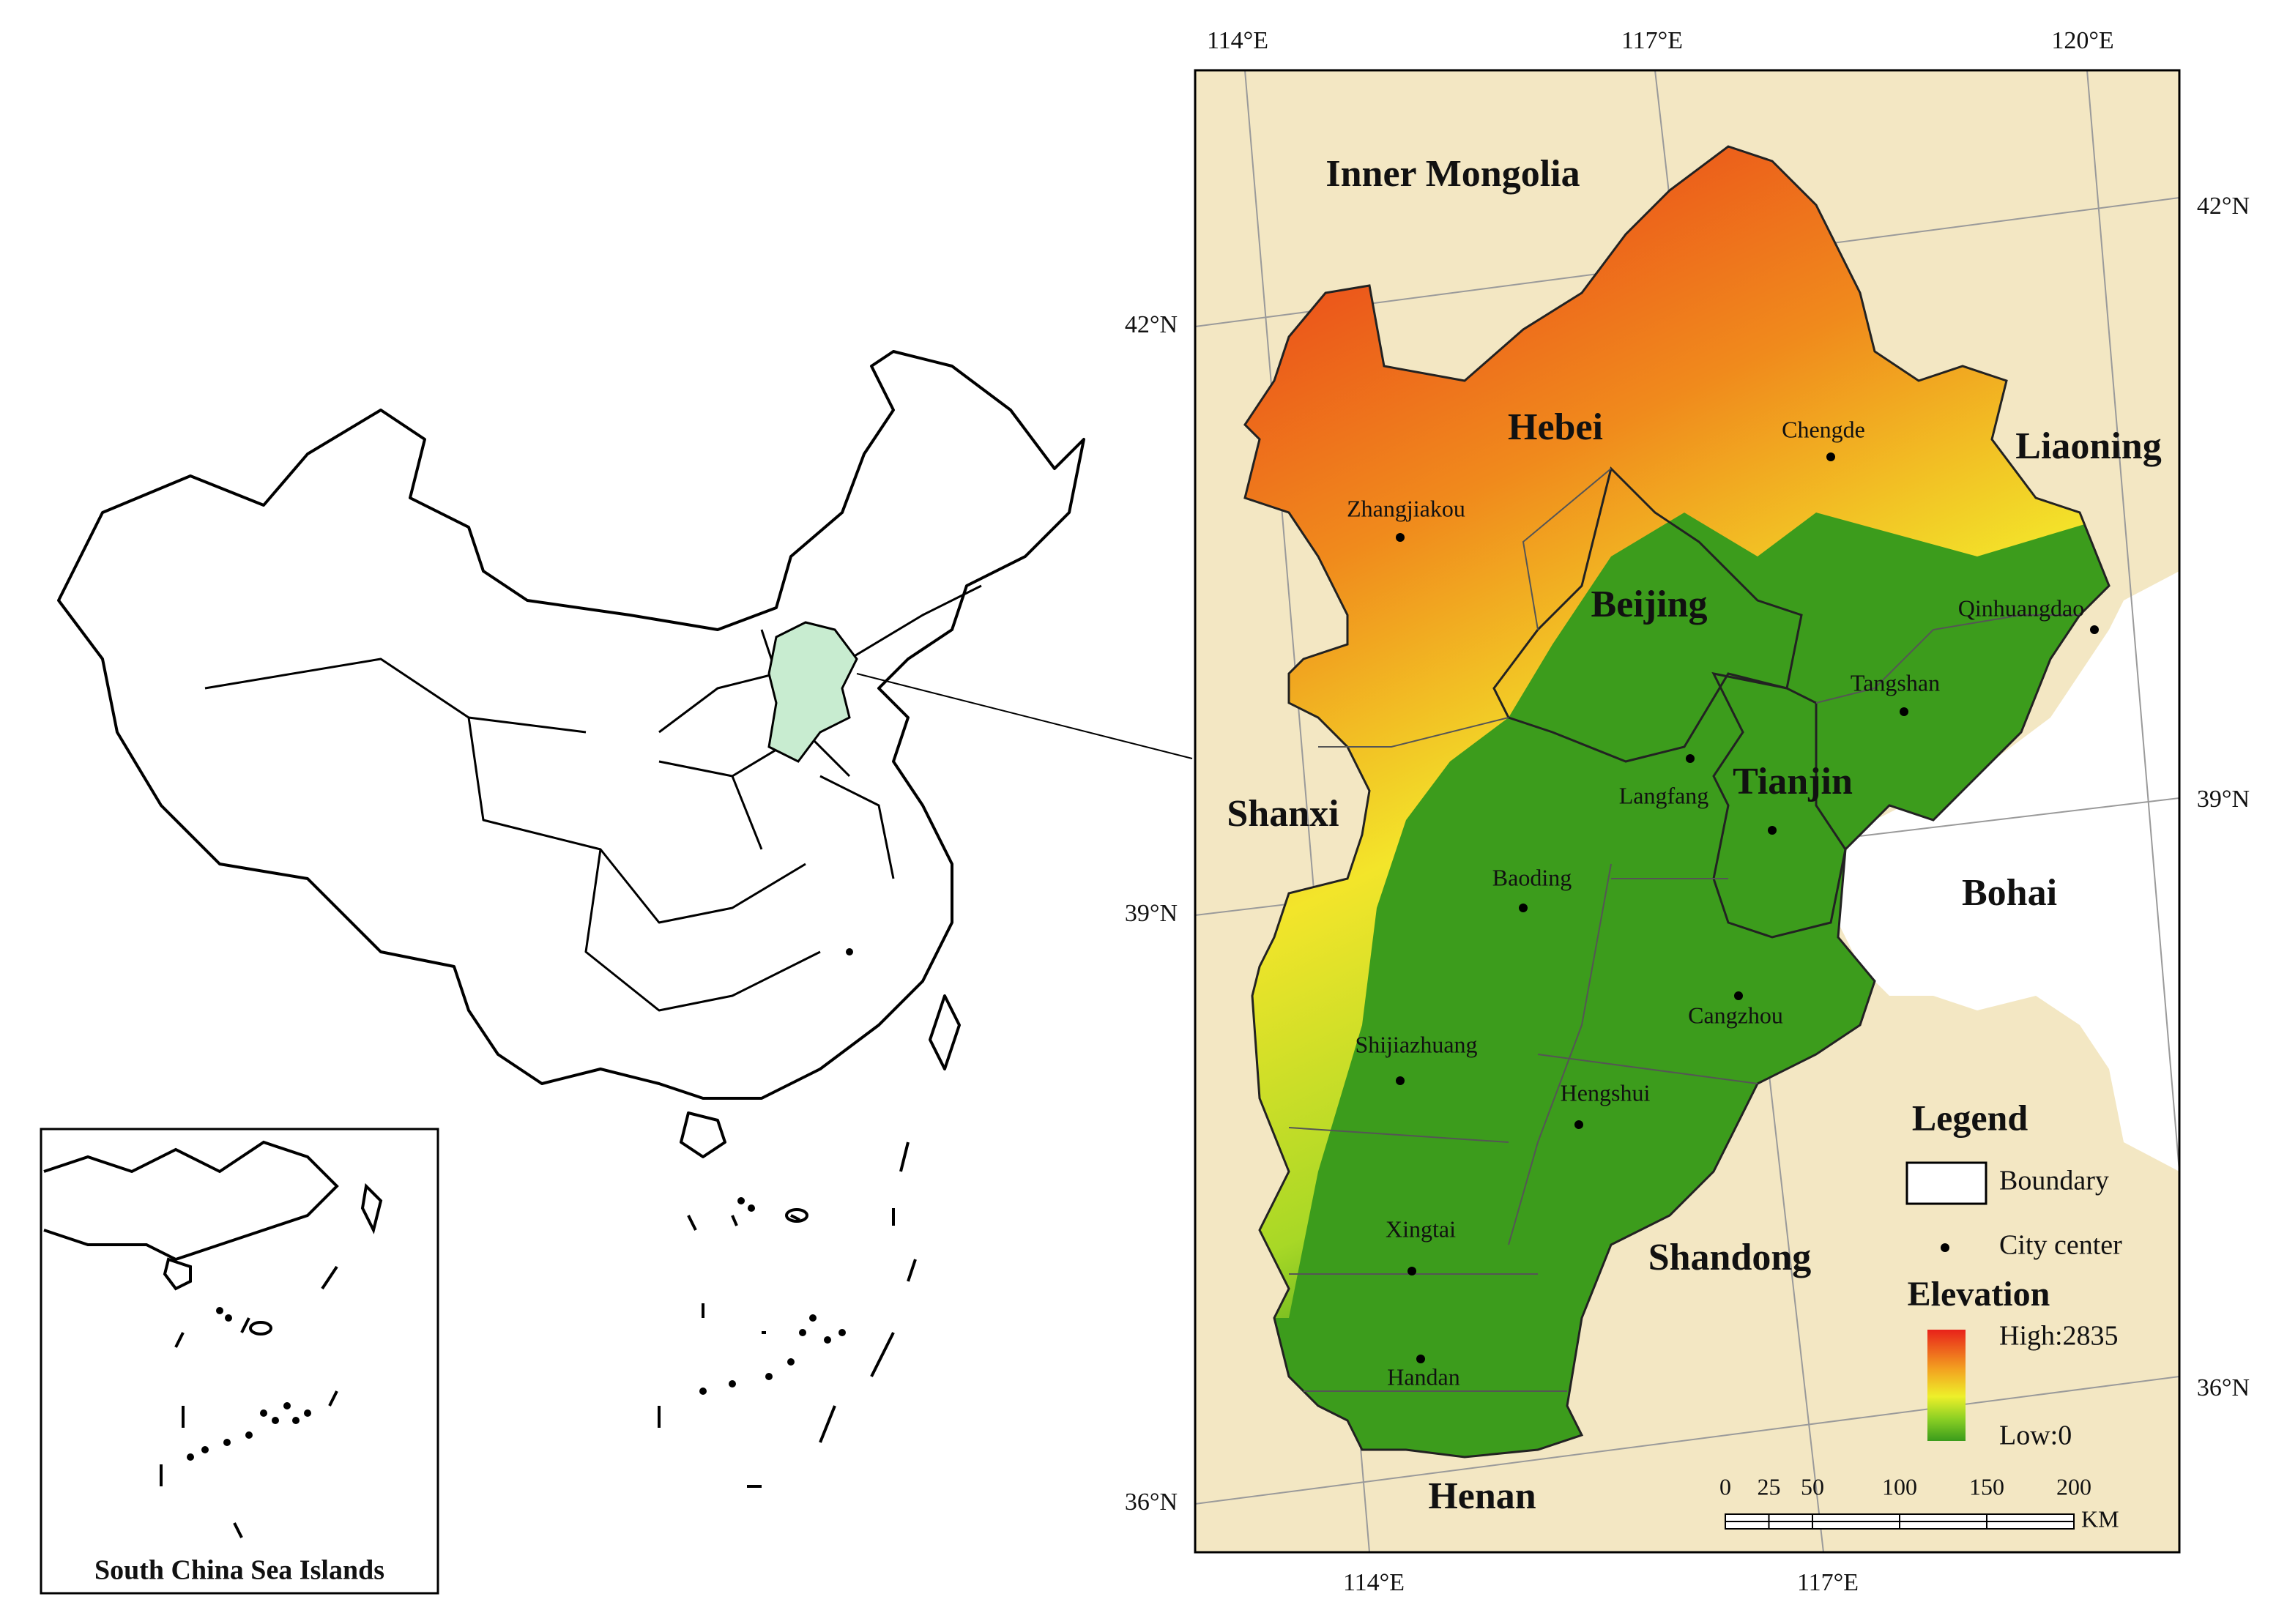 This screenshot has width=2287, height=1624. Describe the element at coordinates (2223, 1387) in the screenshot. I see `right-graticule-label: 36°N` at that location.